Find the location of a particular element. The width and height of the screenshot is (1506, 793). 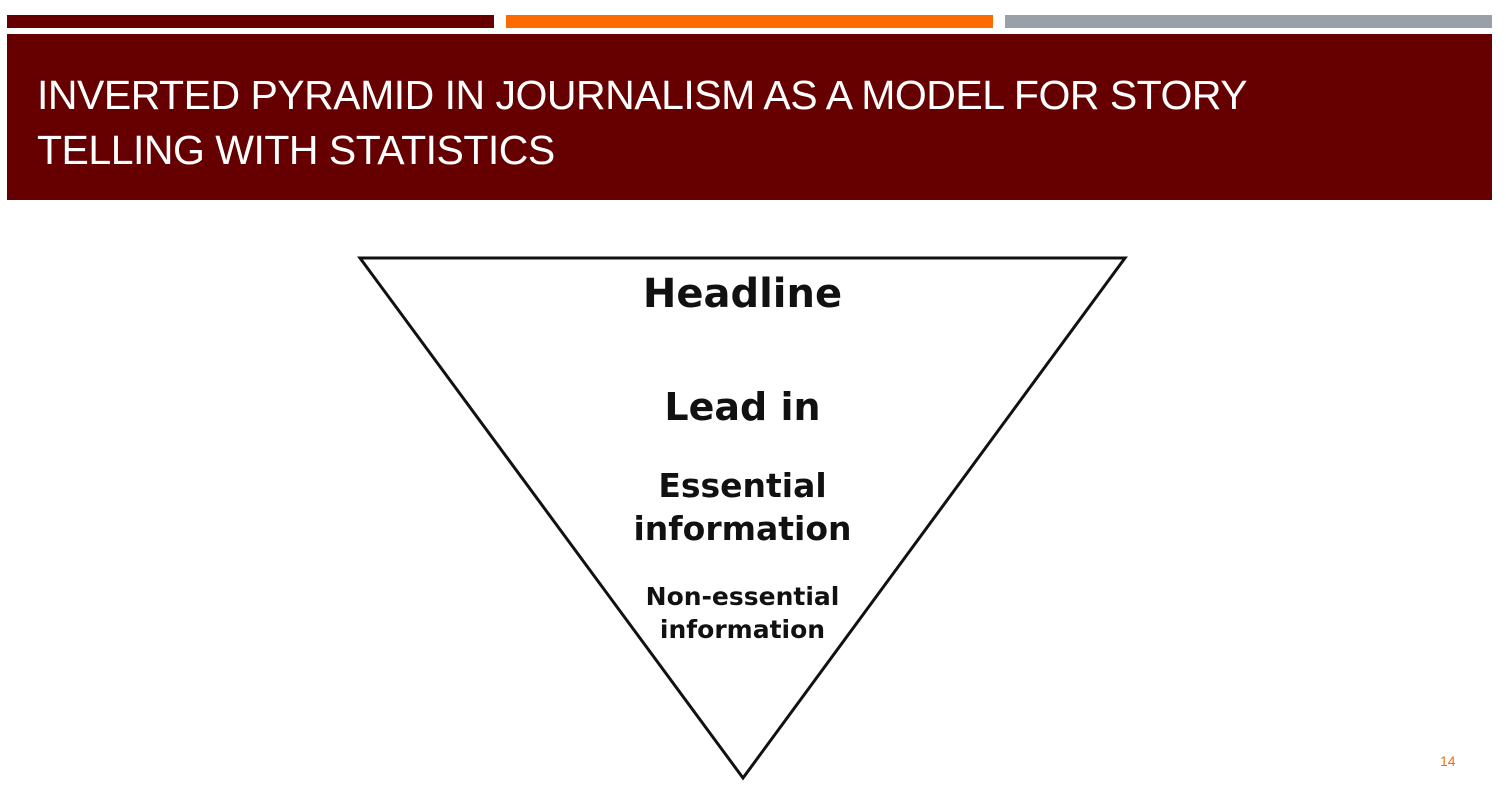

pyramid-level-lead-in: Lead in is located at coordinates (742, 407).